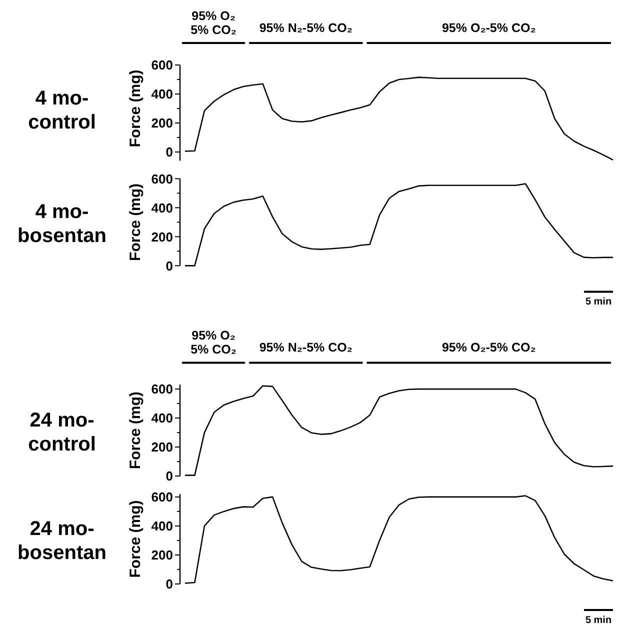 Image resolution: width=624 pixels, height=632 pixels. I want to click on text: 24 mo-bosentan, so click(62, 541).